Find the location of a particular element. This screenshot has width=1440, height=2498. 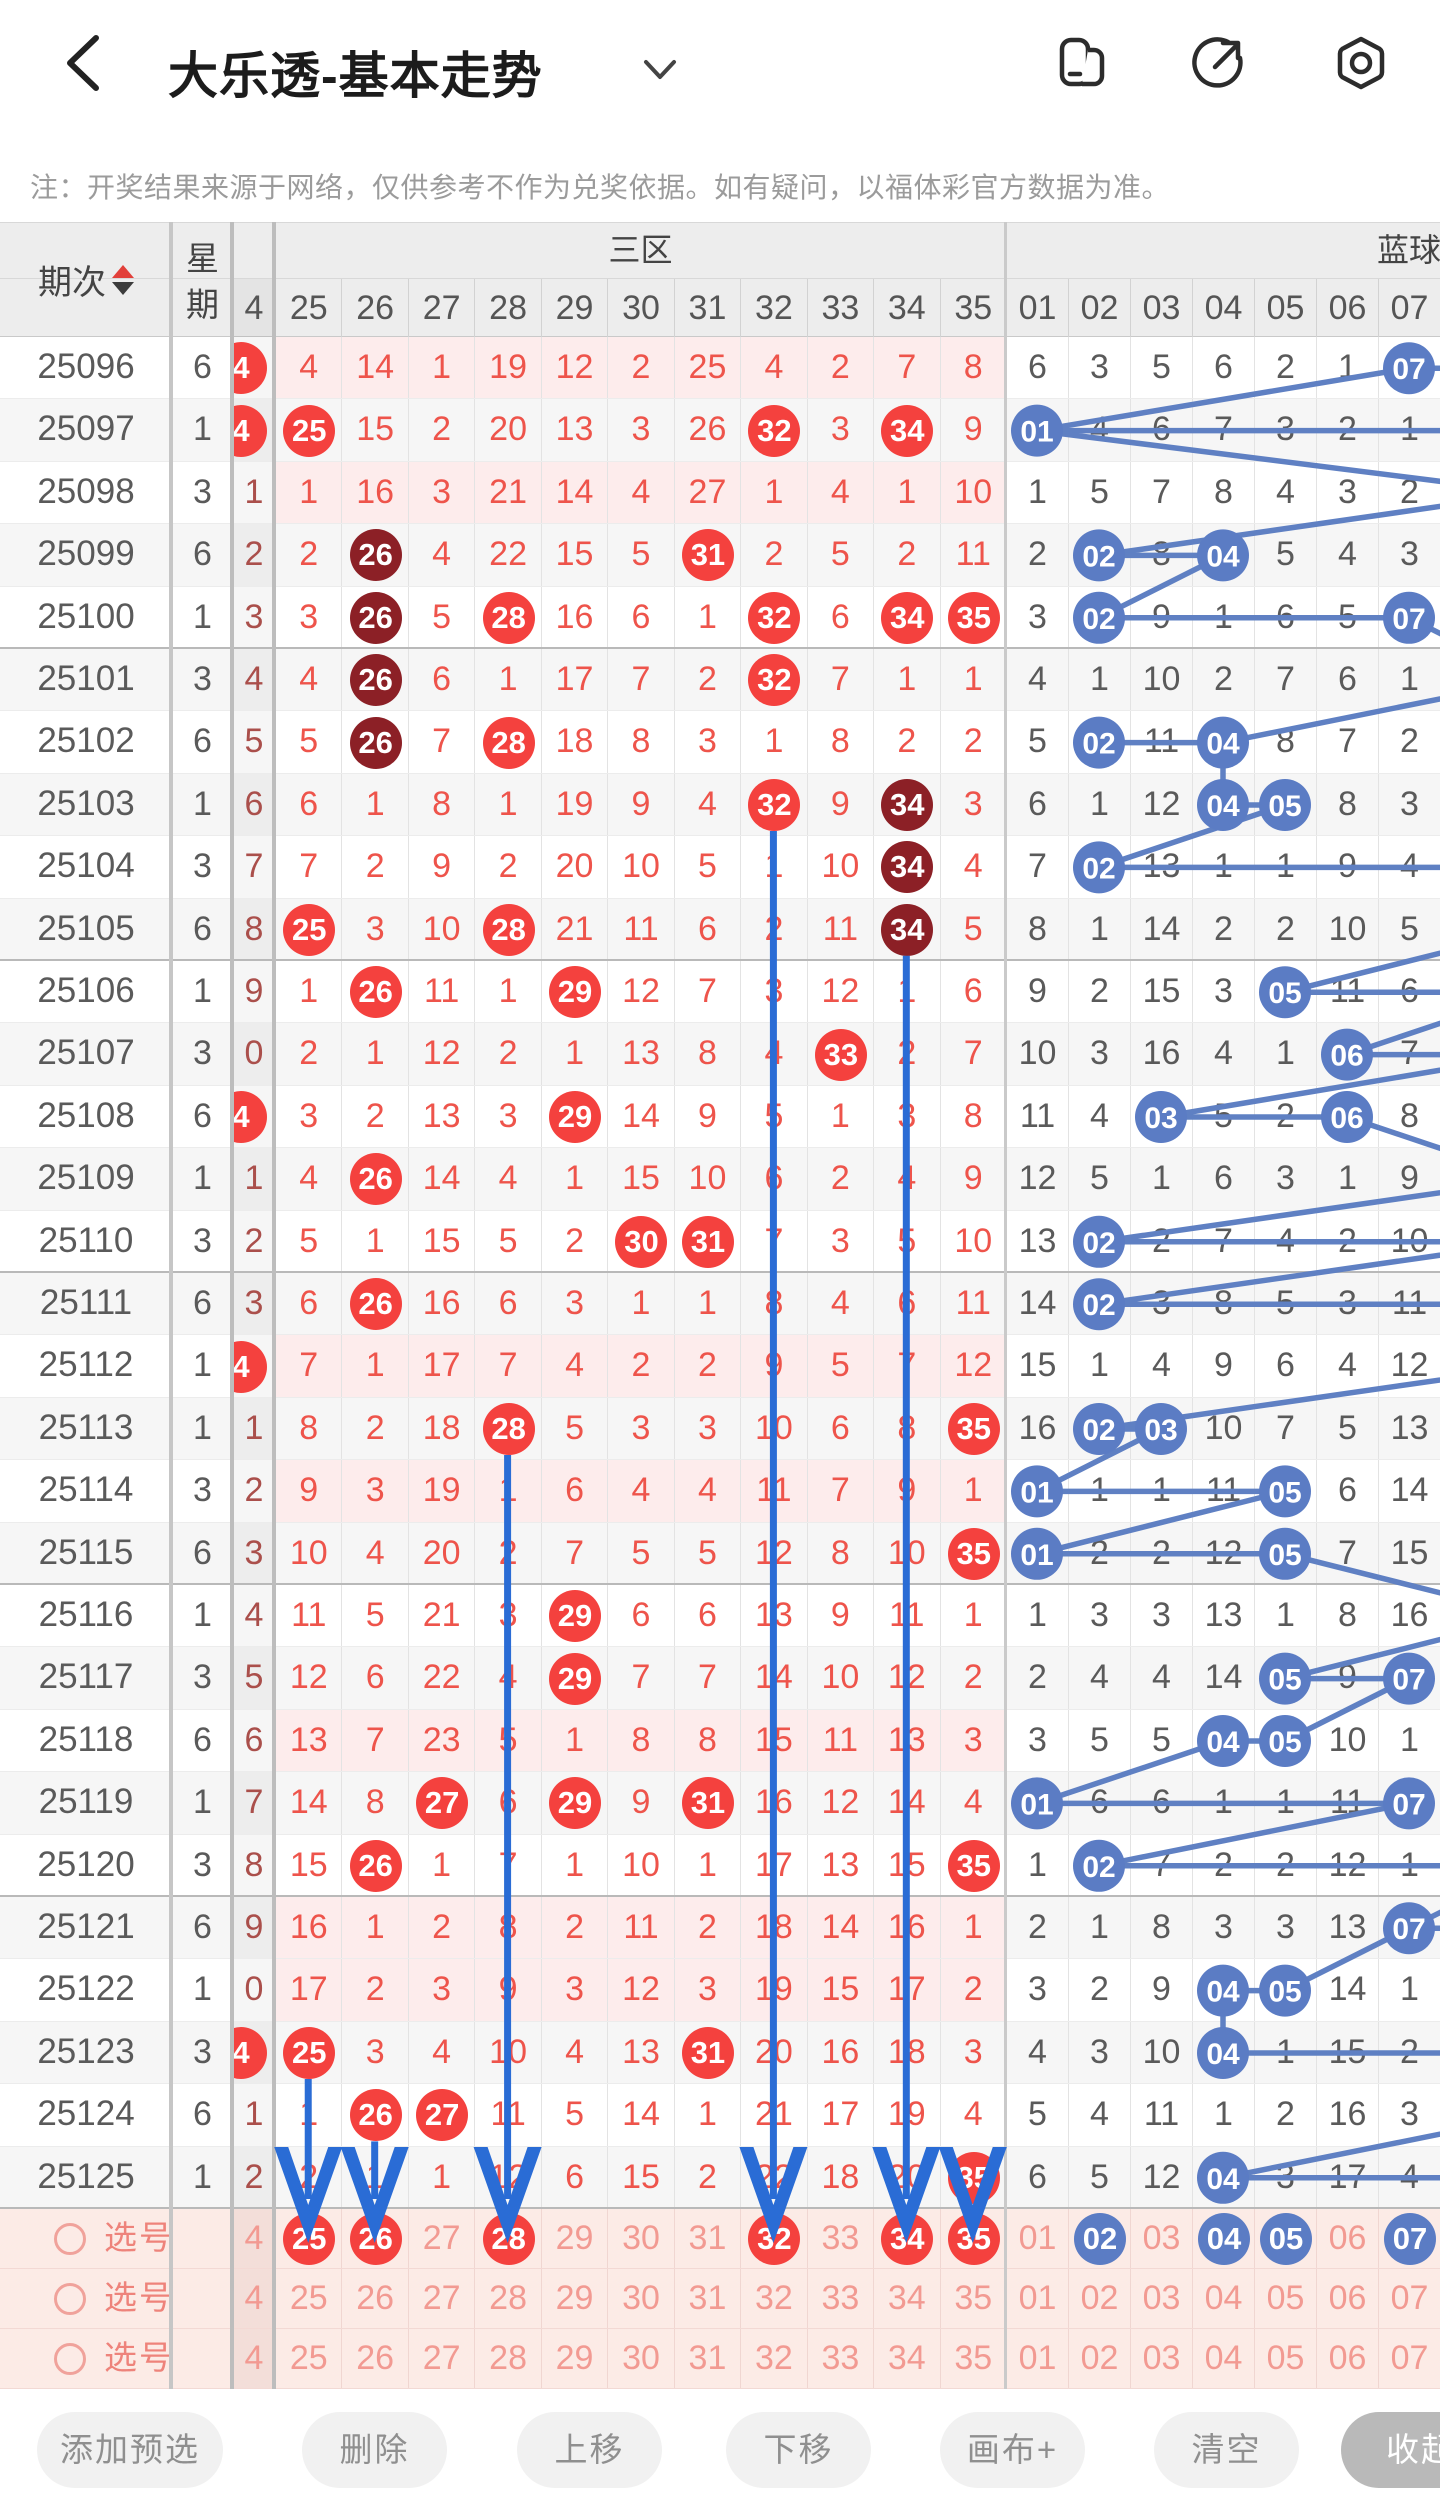

red-miss-cell: 35 is located at coordinates (972, 2176).